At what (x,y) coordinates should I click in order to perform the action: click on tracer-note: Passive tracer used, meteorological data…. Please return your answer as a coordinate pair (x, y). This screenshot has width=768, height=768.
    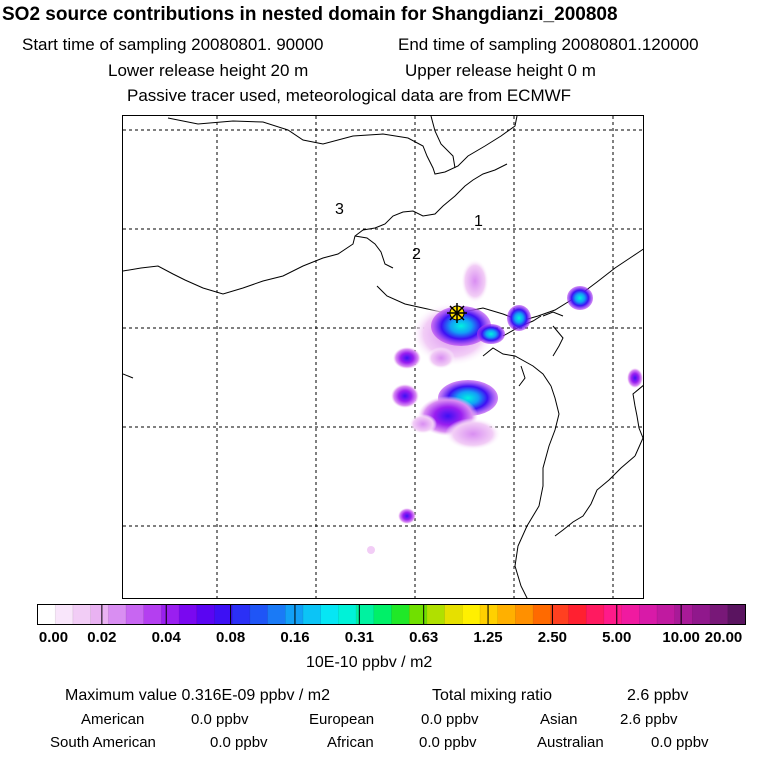
    Looking at the image, I should click on (349, 95).